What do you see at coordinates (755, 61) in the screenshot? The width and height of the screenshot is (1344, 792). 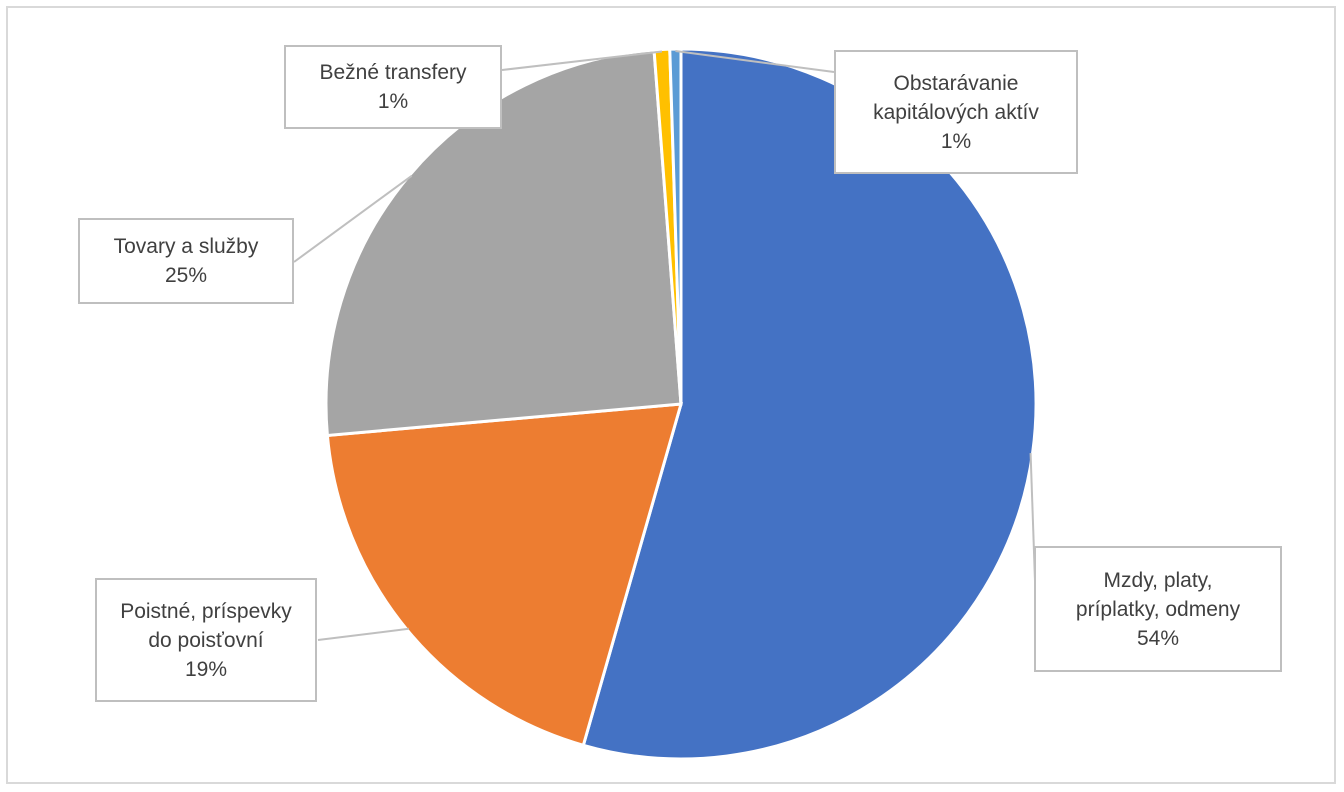 I see `leader-line-obstaravanie` at bounding box center [755, 61].